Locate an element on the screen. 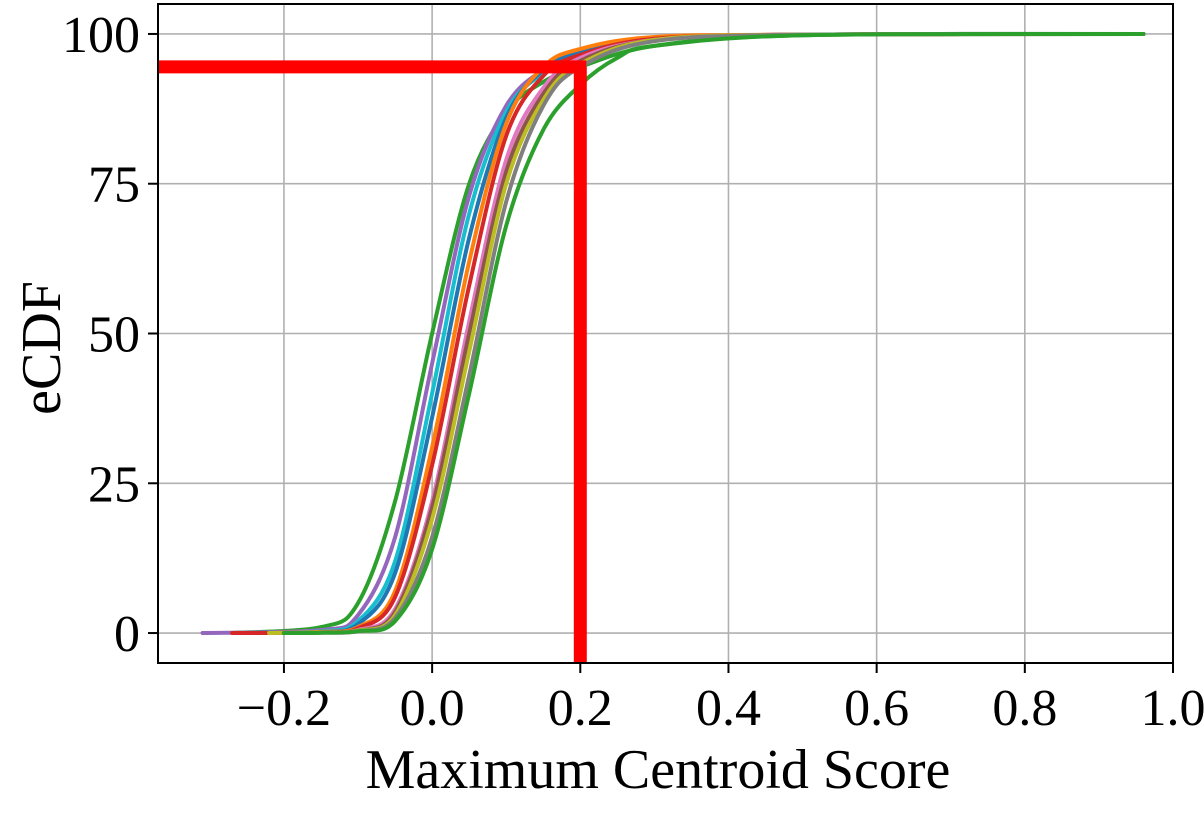 The width and height of the screenshot is (1204, 825). x-tick-label: 0.2 is located at coordinates (580, 708).